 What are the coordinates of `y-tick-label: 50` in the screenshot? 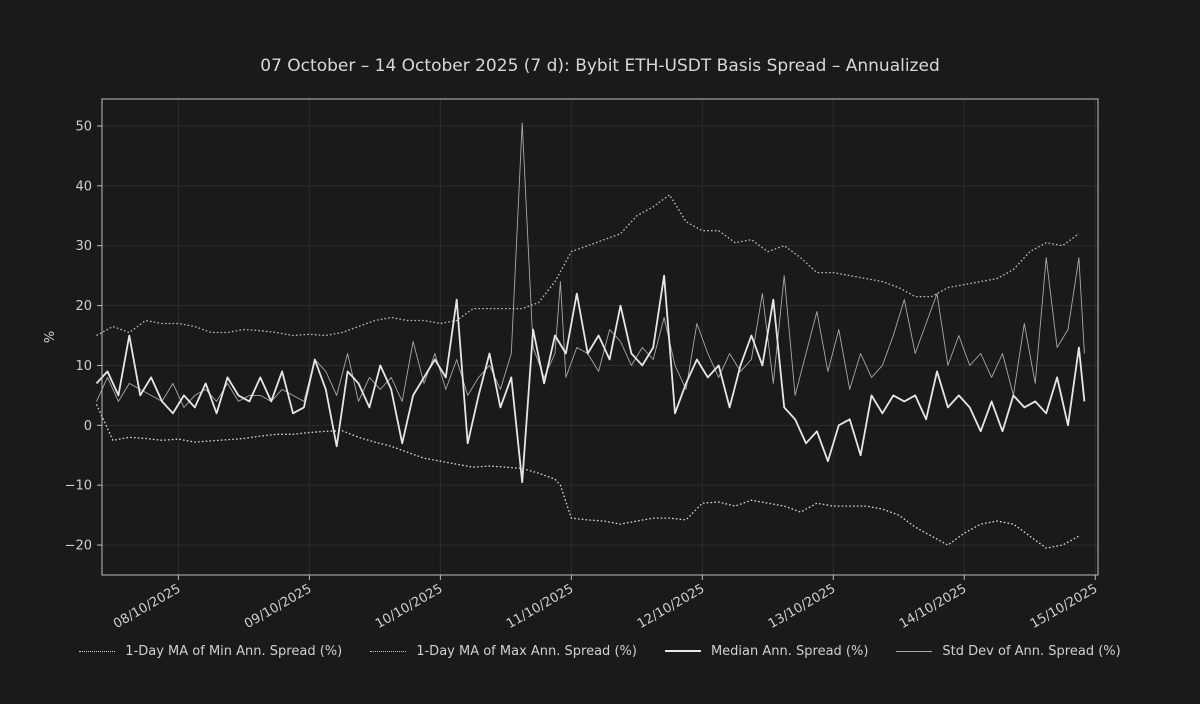 It's located at (83, 126).